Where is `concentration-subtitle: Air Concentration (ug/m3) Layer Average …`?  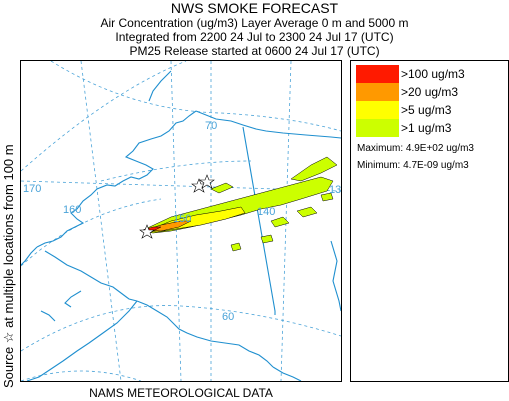 concentration-subtitle: Air Concentration (ug/m3) Layer Average … is located at coordinates (254, 23).